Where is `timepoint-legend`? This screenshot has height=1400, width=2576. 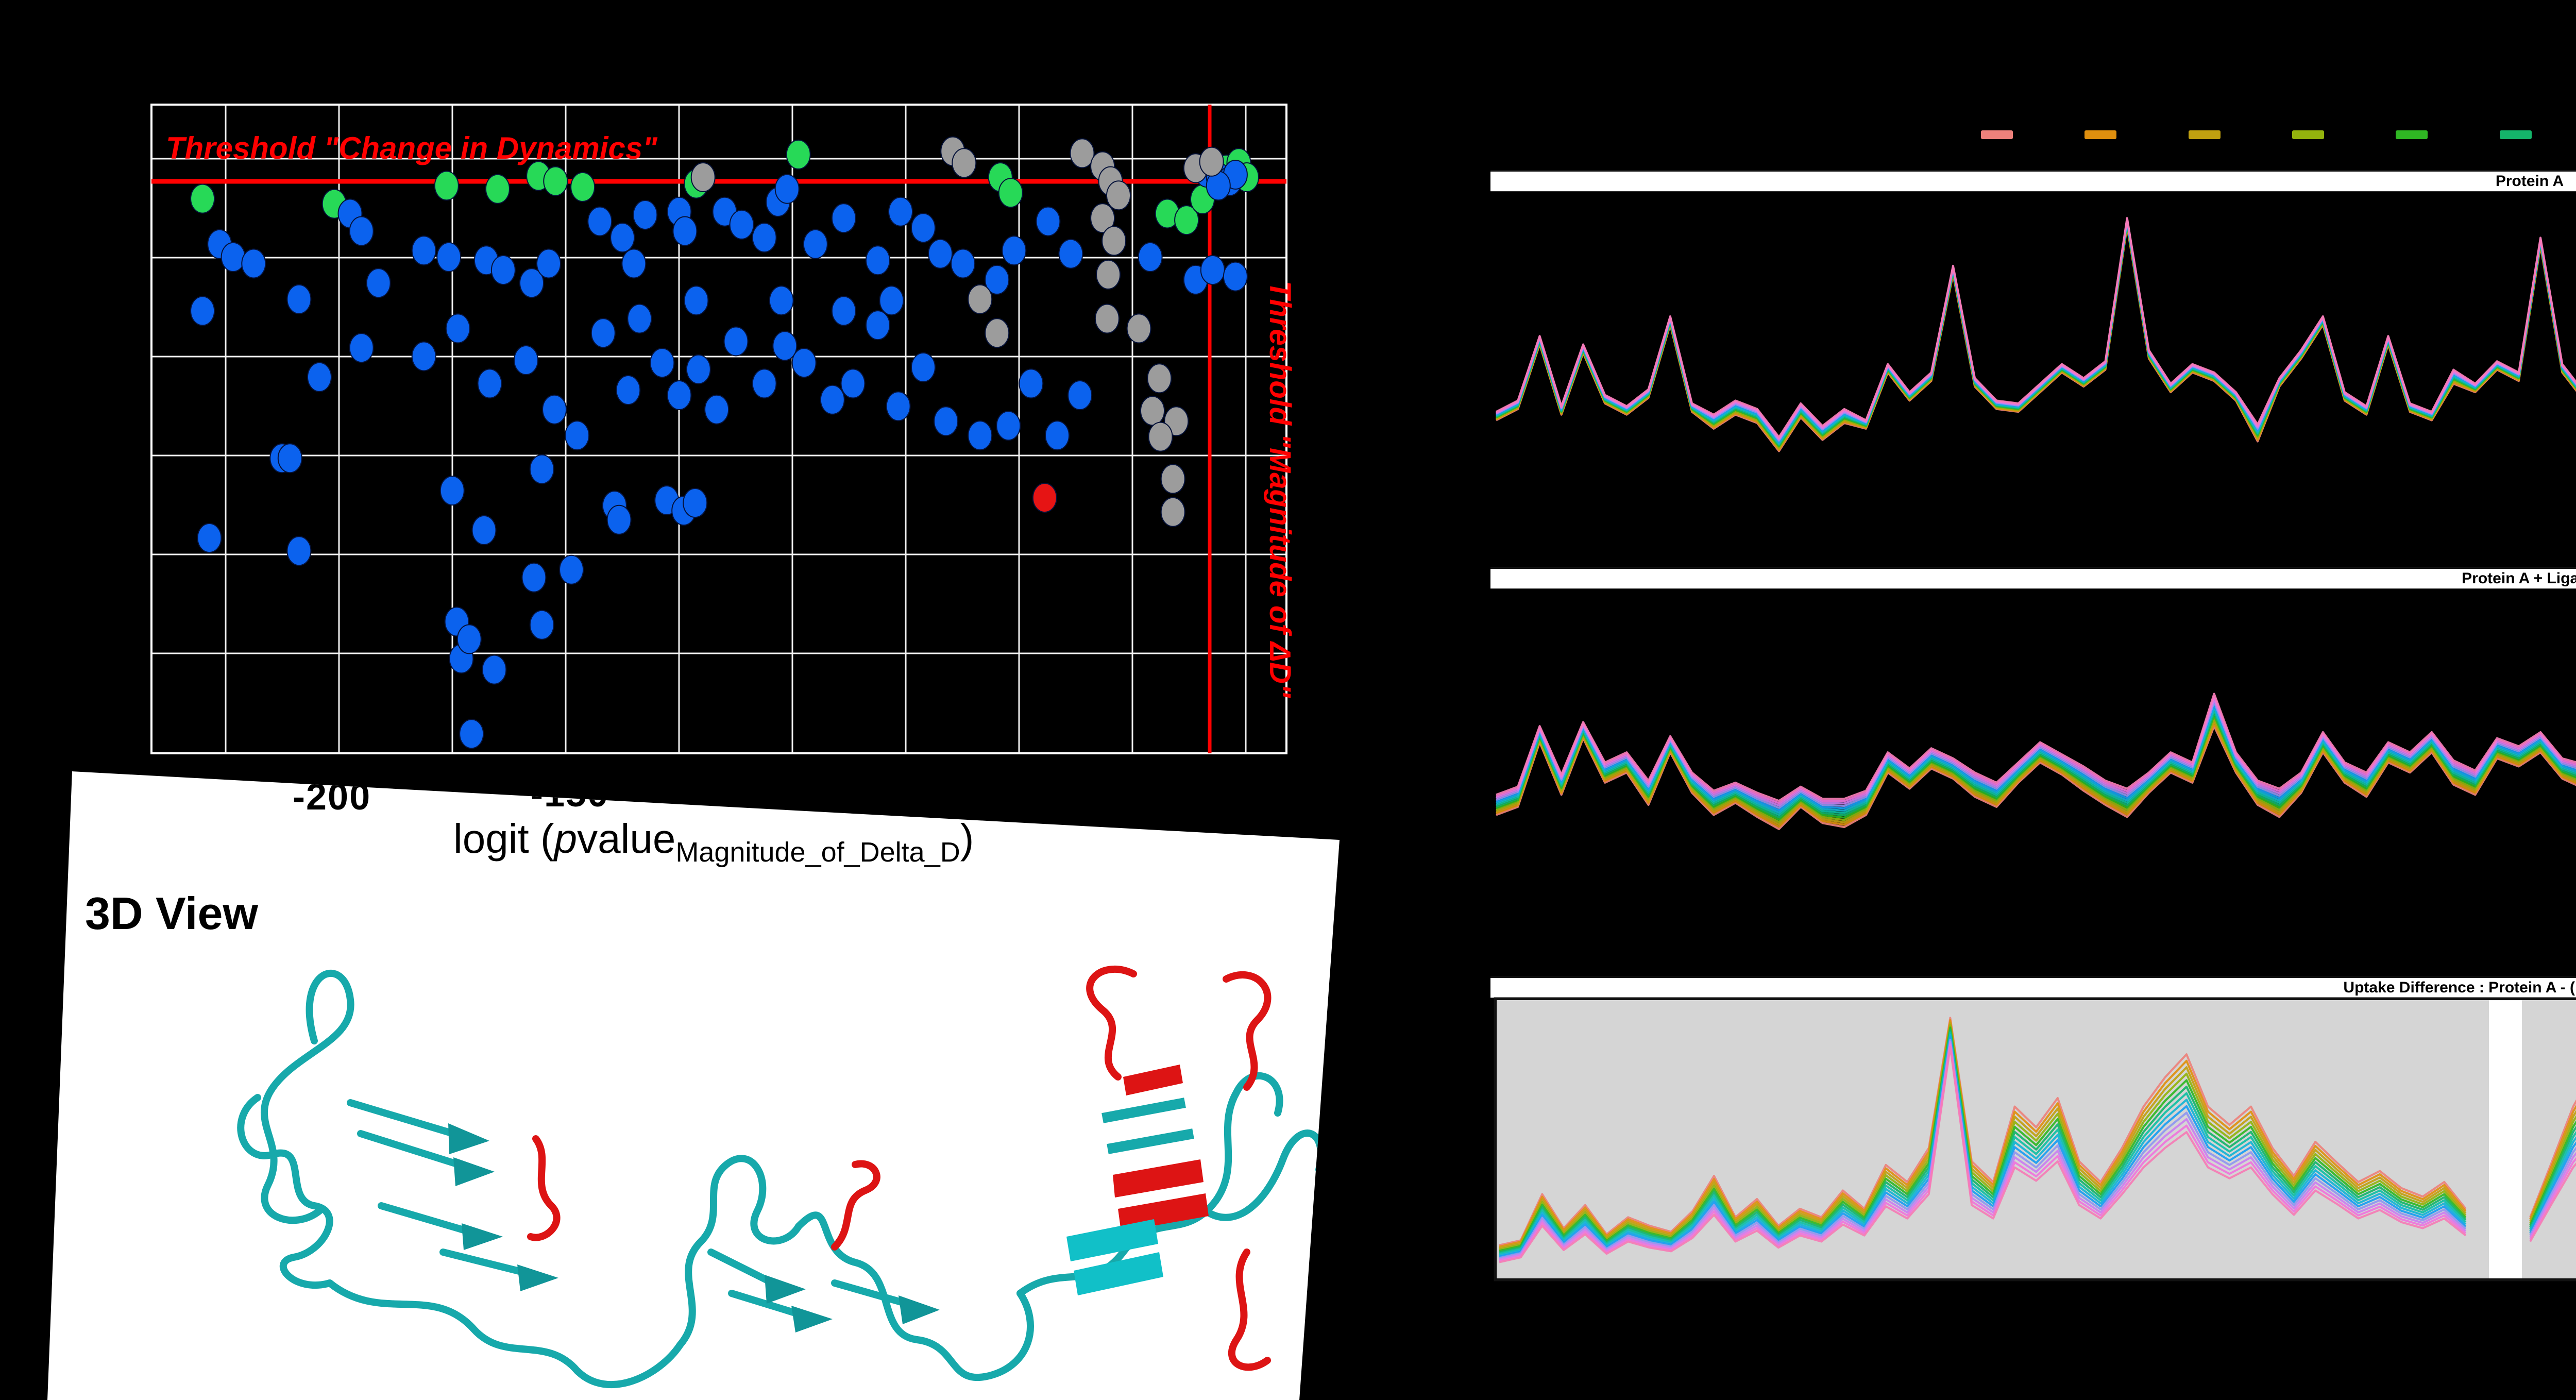
timepoint-legend is located at coordinates (2278, 134).